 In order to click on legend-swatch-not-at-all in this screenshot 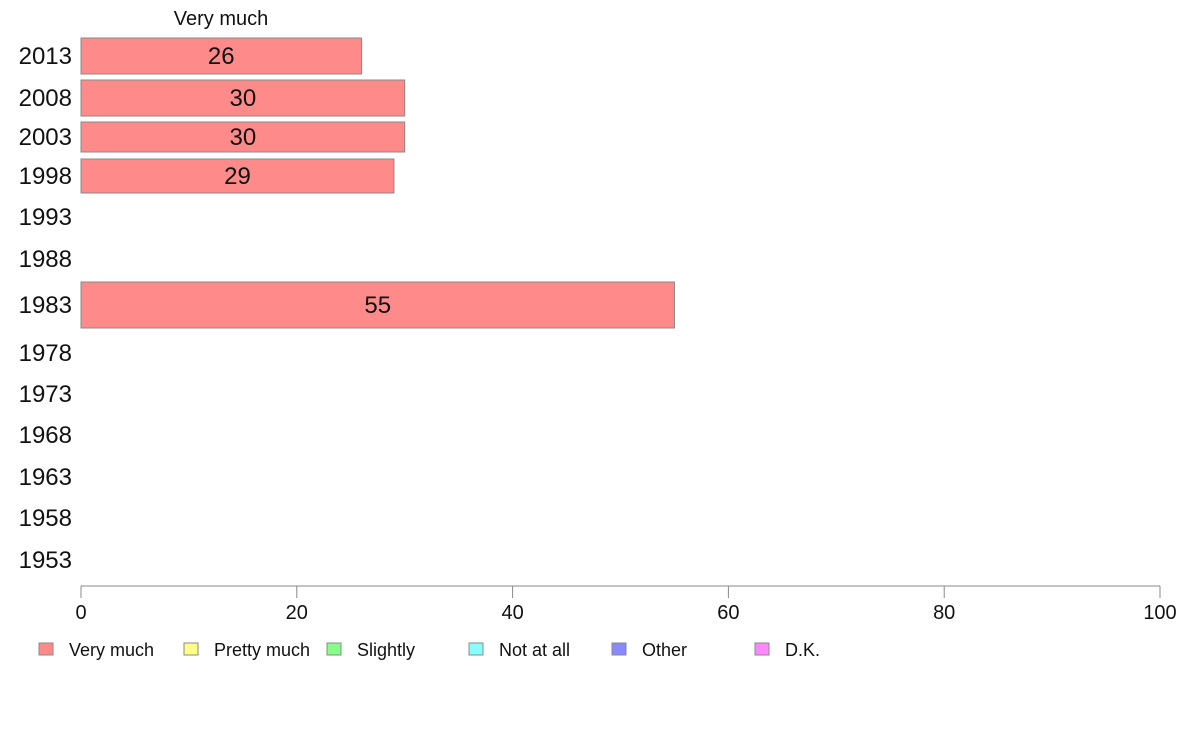, I will do `click(476, 649)`.